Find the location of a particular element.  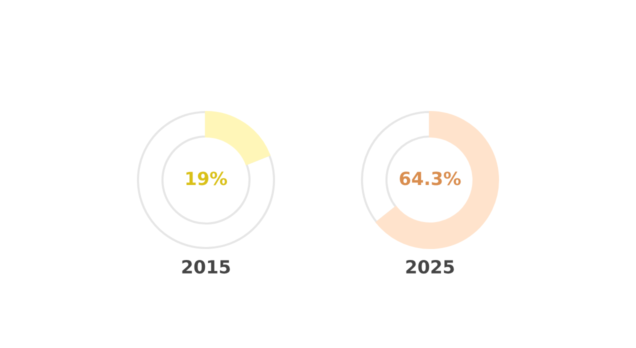

data-label: 19% is located at coordinates (207, 179).